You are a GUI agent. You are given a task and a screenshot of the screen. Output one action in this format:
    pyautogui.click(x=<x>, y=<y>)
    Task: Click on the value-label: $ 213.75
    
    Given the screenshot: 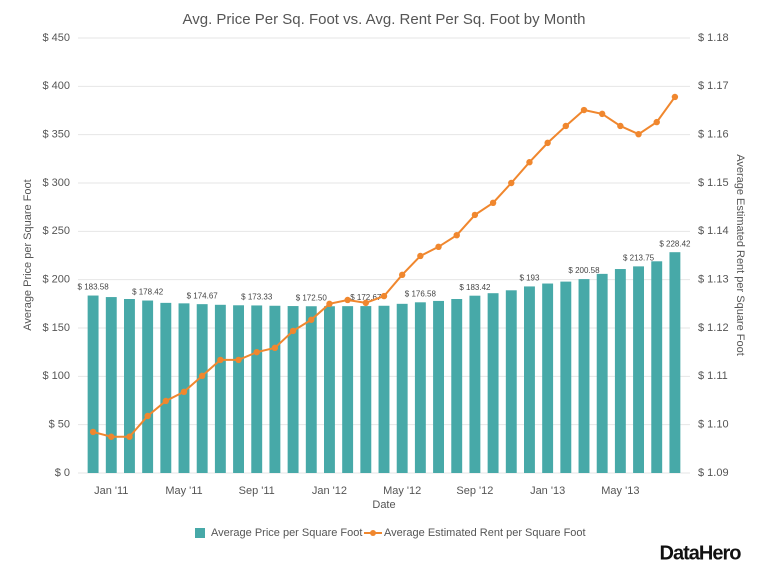 What is the action you would take?
    pyautogui.click(x=639, y=257)
    